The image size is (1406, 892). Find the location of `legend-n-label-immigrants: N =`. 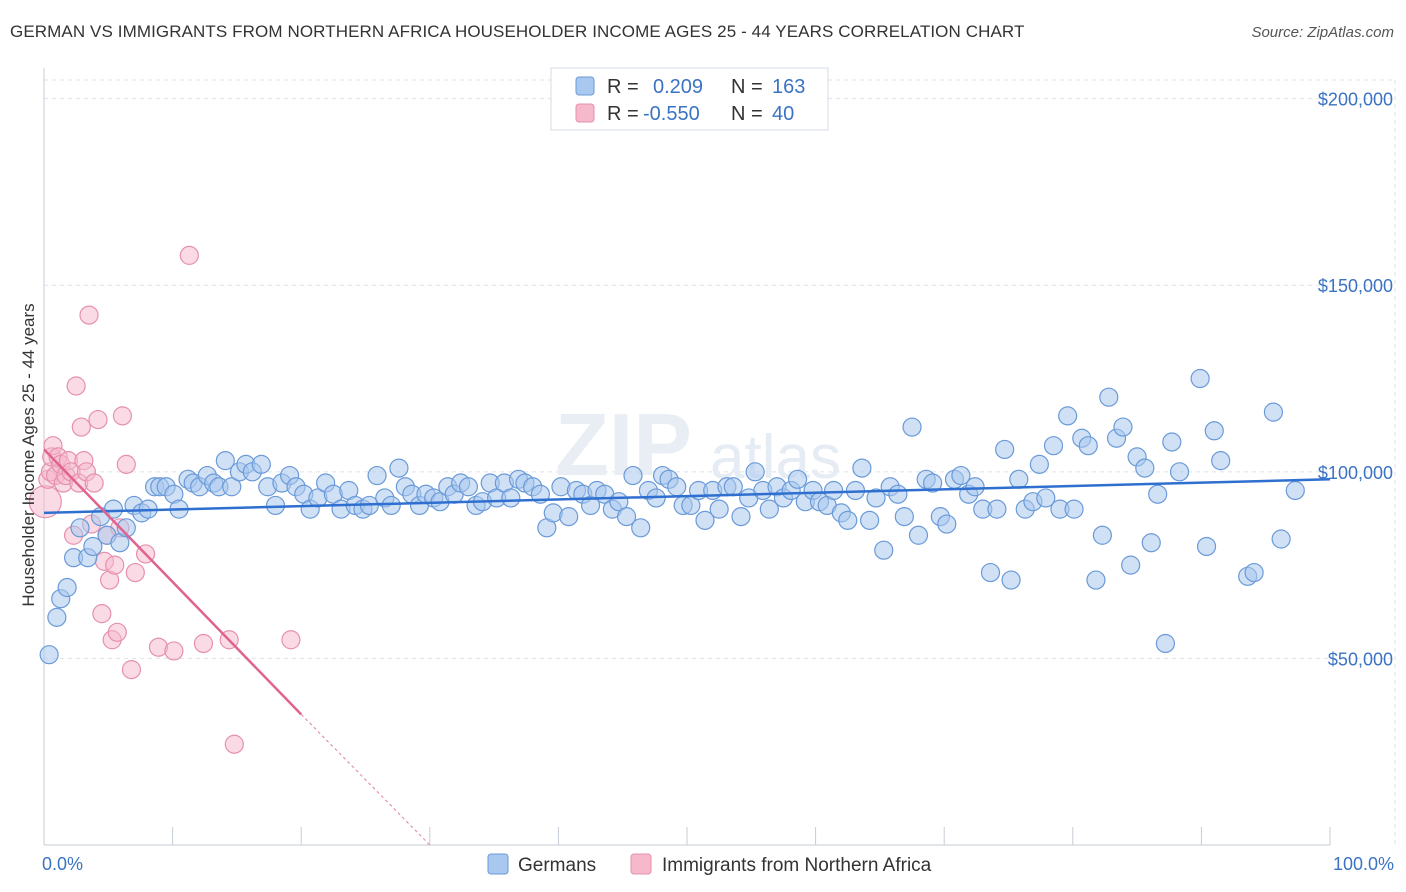

legend-n-label-immigrants: N = is located at coordinates (747, 114).